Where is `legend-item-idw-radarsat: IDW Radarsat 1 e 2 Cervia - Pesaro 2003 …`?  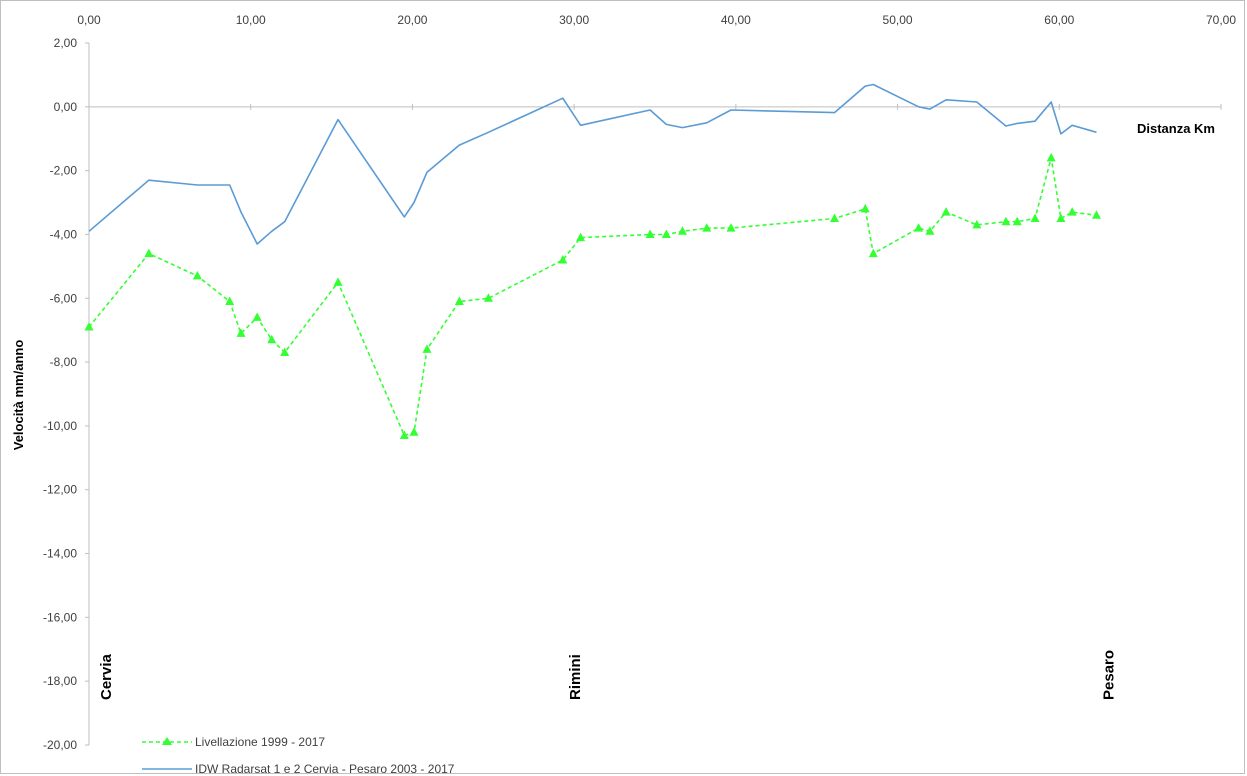 legend-item-idw-radarsat: IDW Radarsat 1 e 2 Cervia - Pesaro 2003 … is located at coordinates (298, 769).